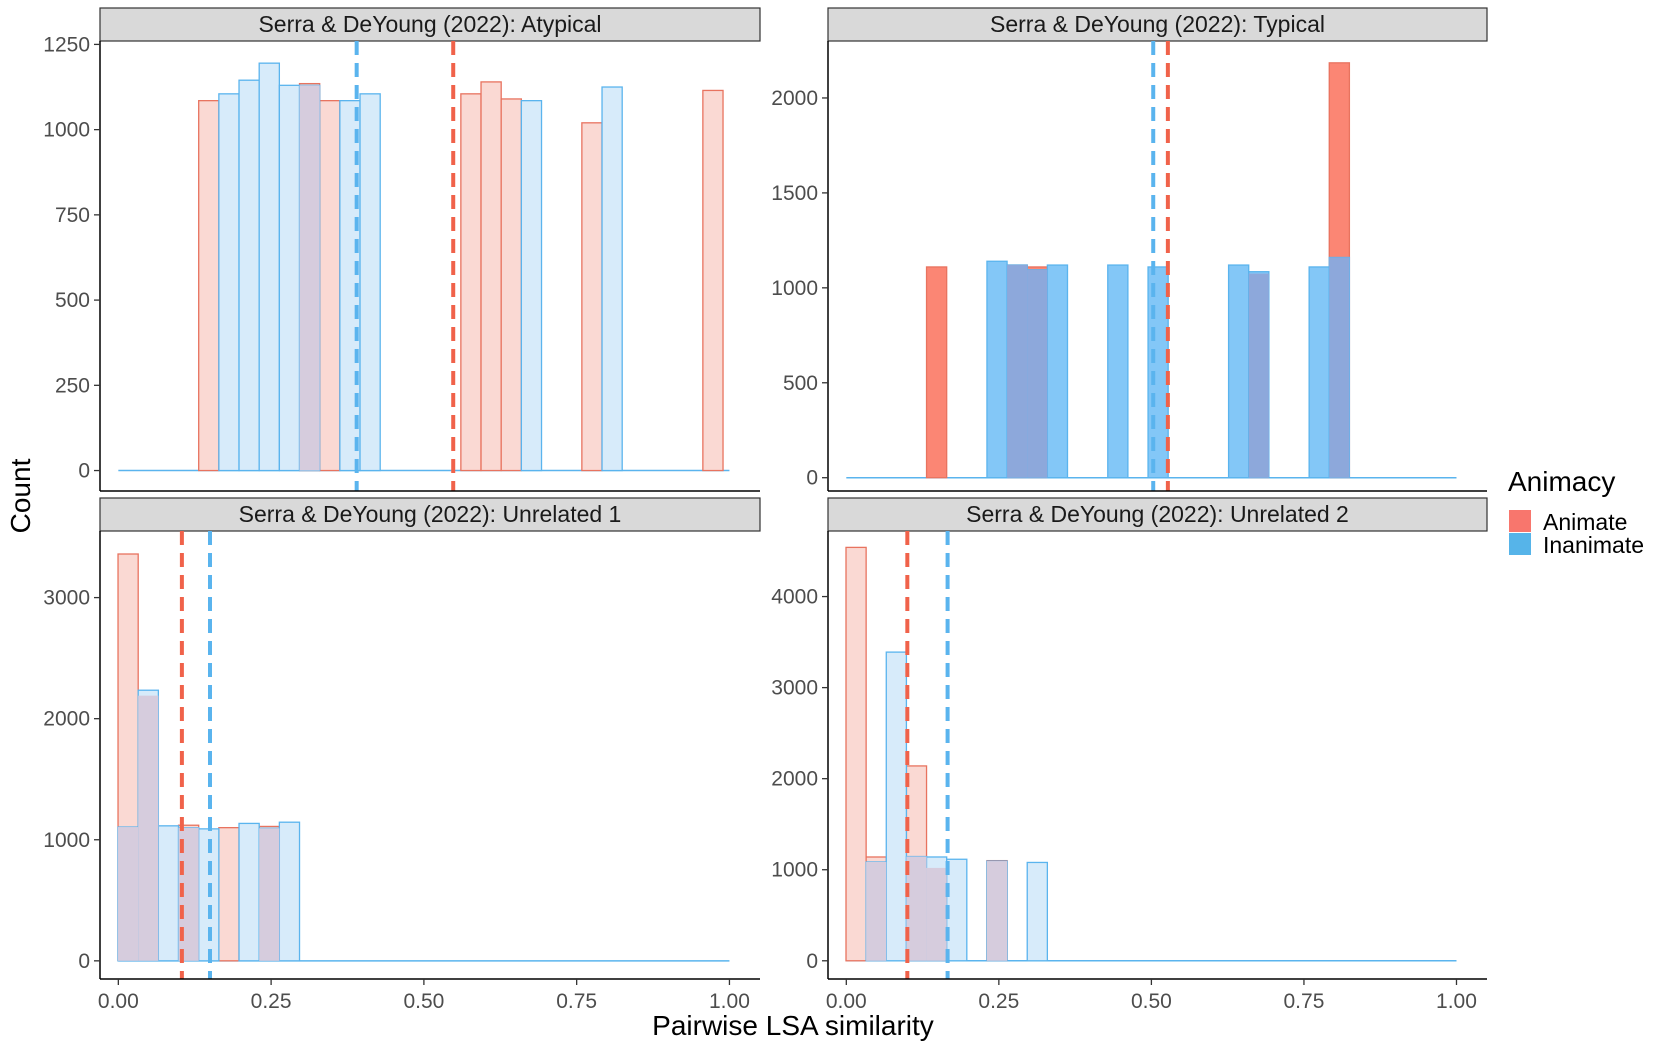 Image resolution: width=1654 pixels, height=1049 pixels. Describe the element at coordinates (1561, 481) in the screenshot. I see `legend-title: Animacy` at that location.